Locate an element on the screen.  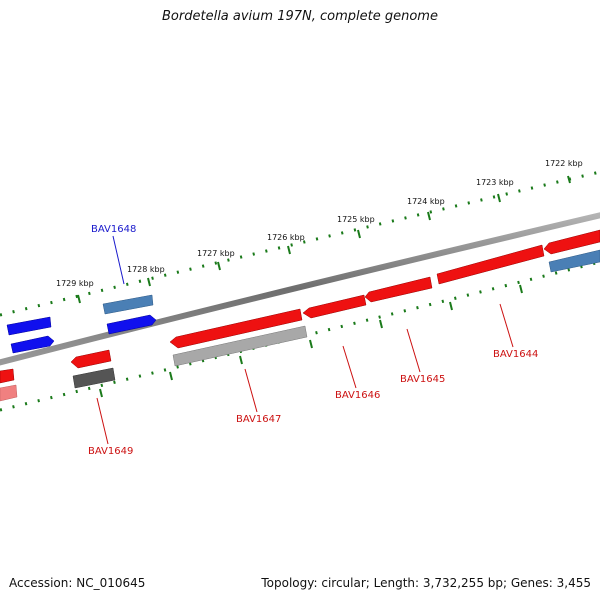
leader-bav1647 is located at coordinates (251, 390).